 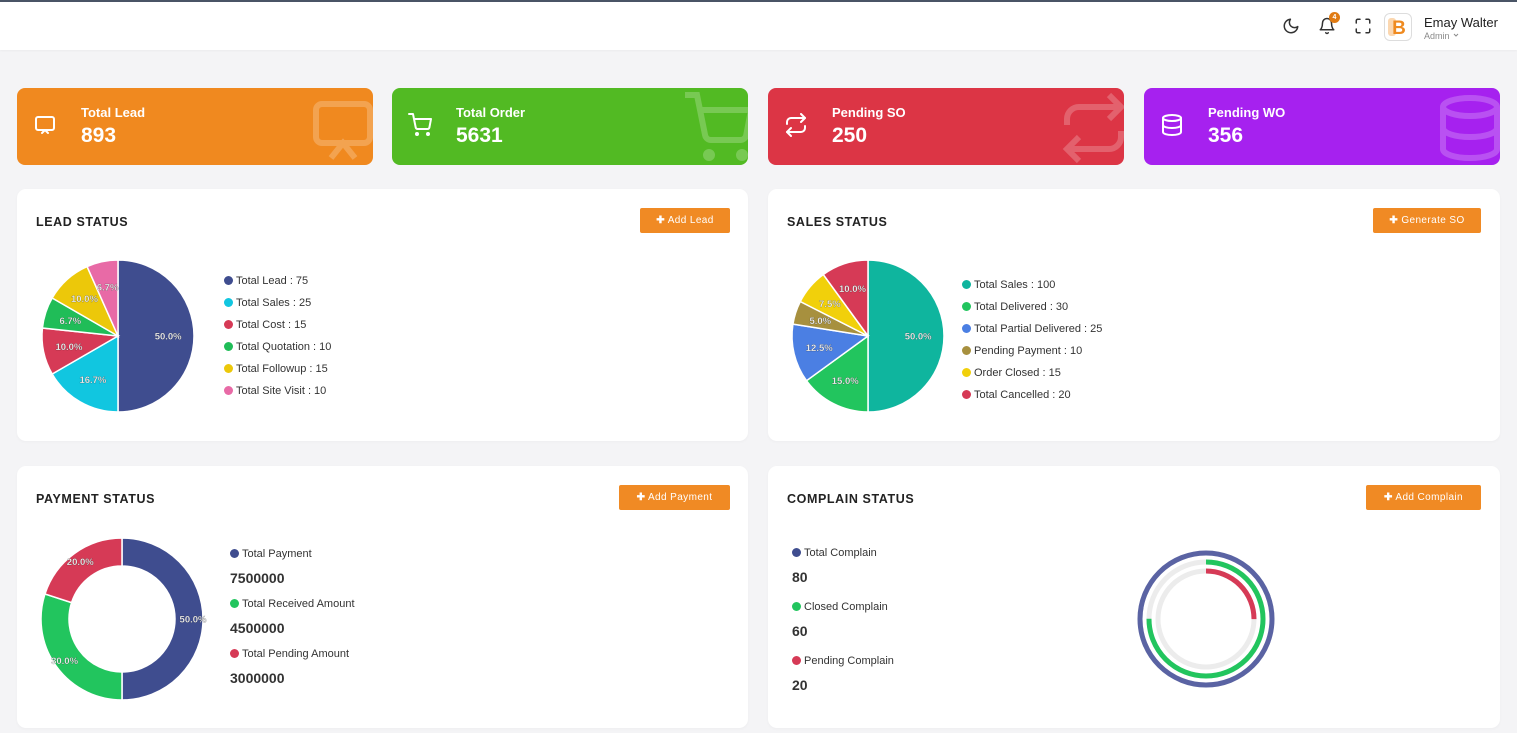 I want to click on add-complain-button: ✚ Add Complain, so click(x=1423, y=497).